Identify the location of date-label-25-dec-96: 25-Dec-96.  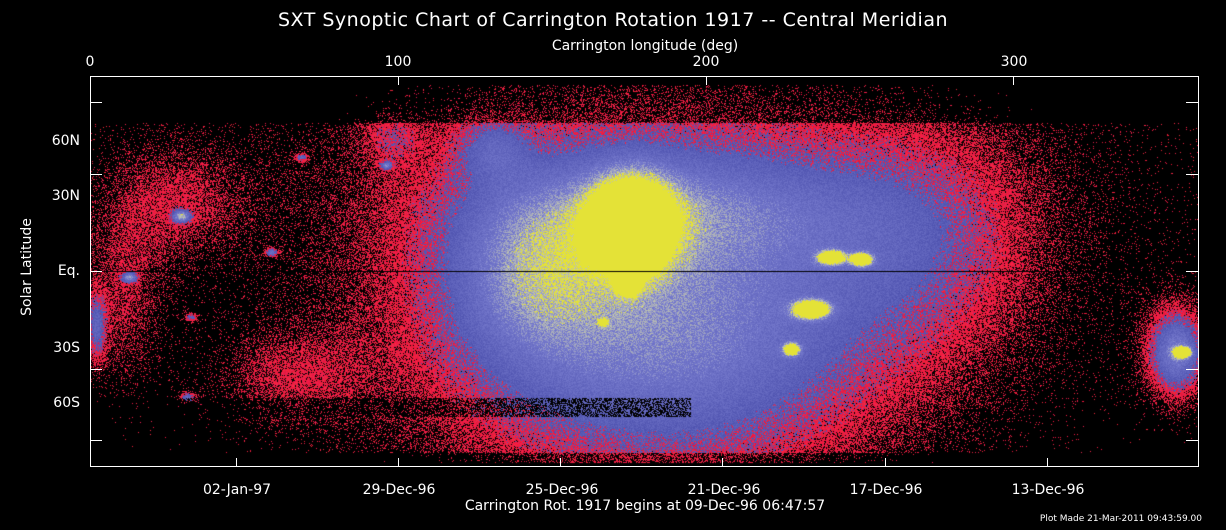
(562, 490).